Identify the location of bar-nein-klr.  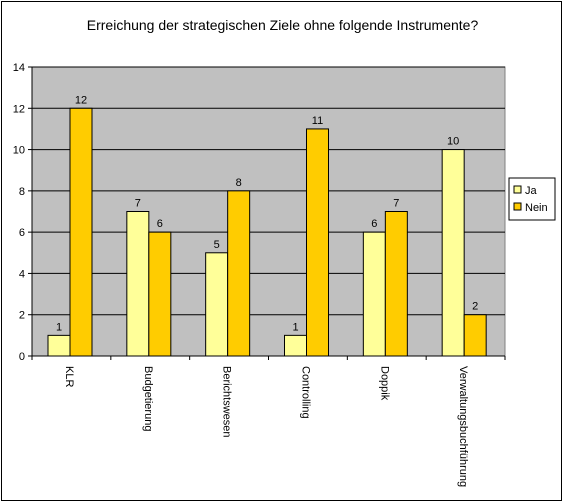
(81, 232).